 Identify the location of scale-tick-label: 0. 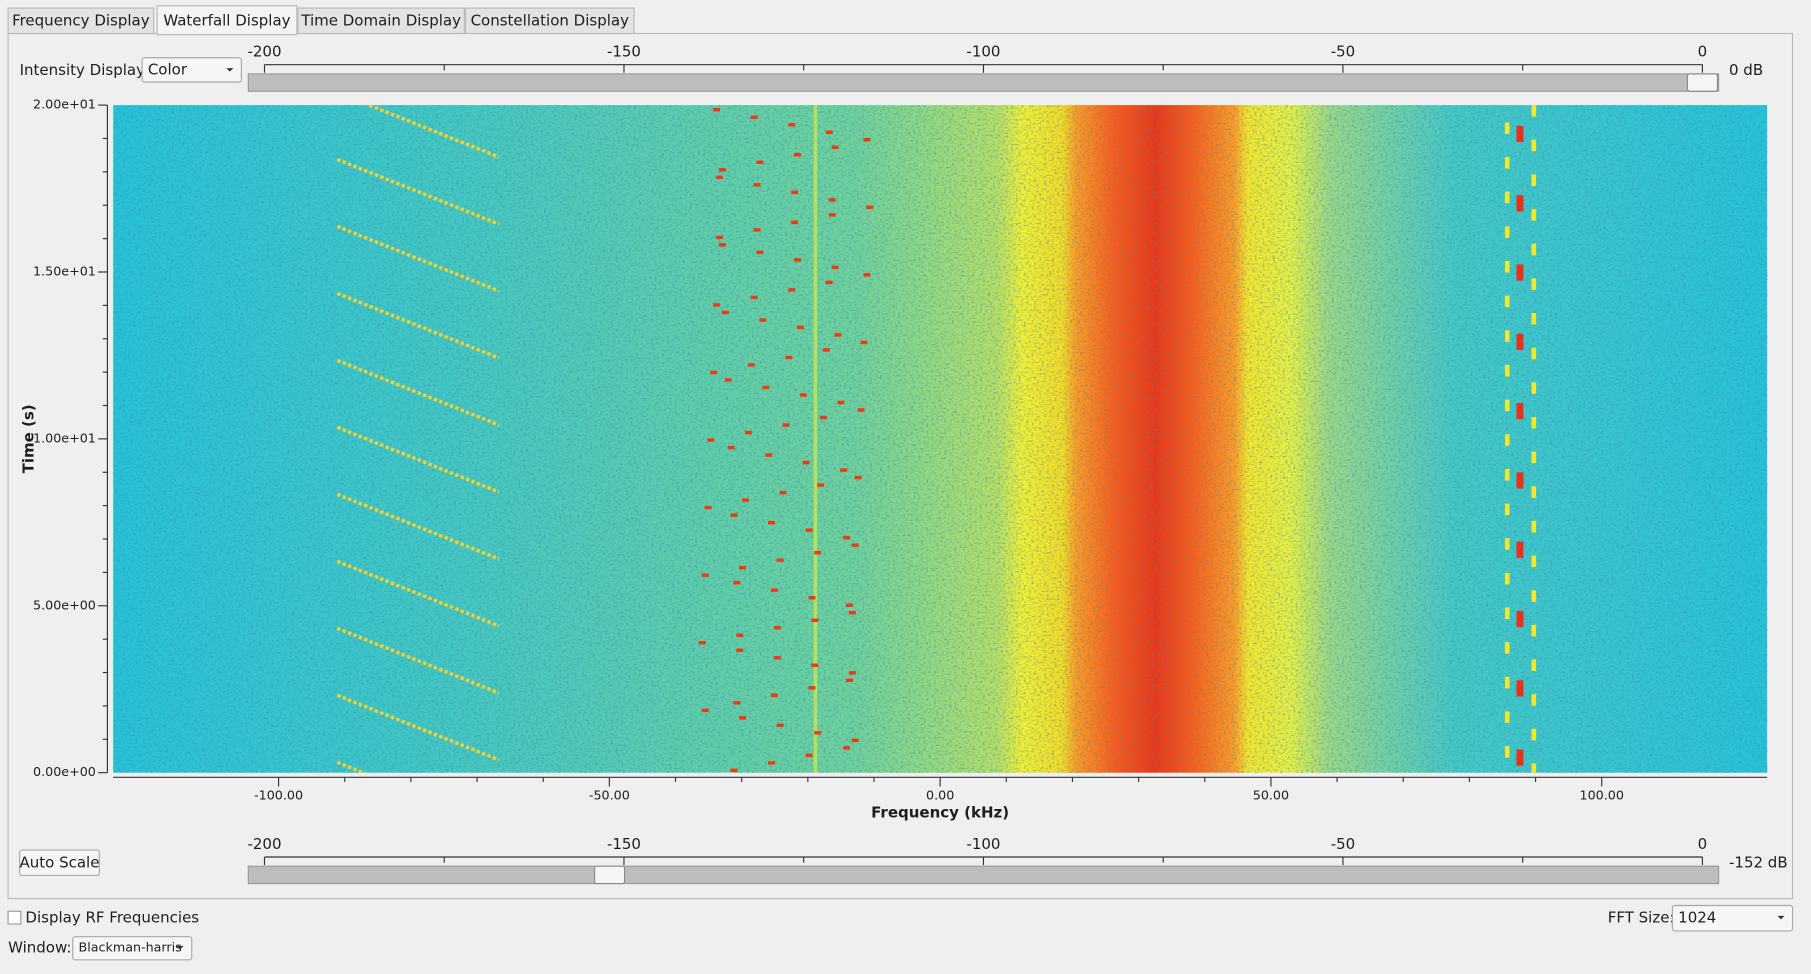
(1703, 844).